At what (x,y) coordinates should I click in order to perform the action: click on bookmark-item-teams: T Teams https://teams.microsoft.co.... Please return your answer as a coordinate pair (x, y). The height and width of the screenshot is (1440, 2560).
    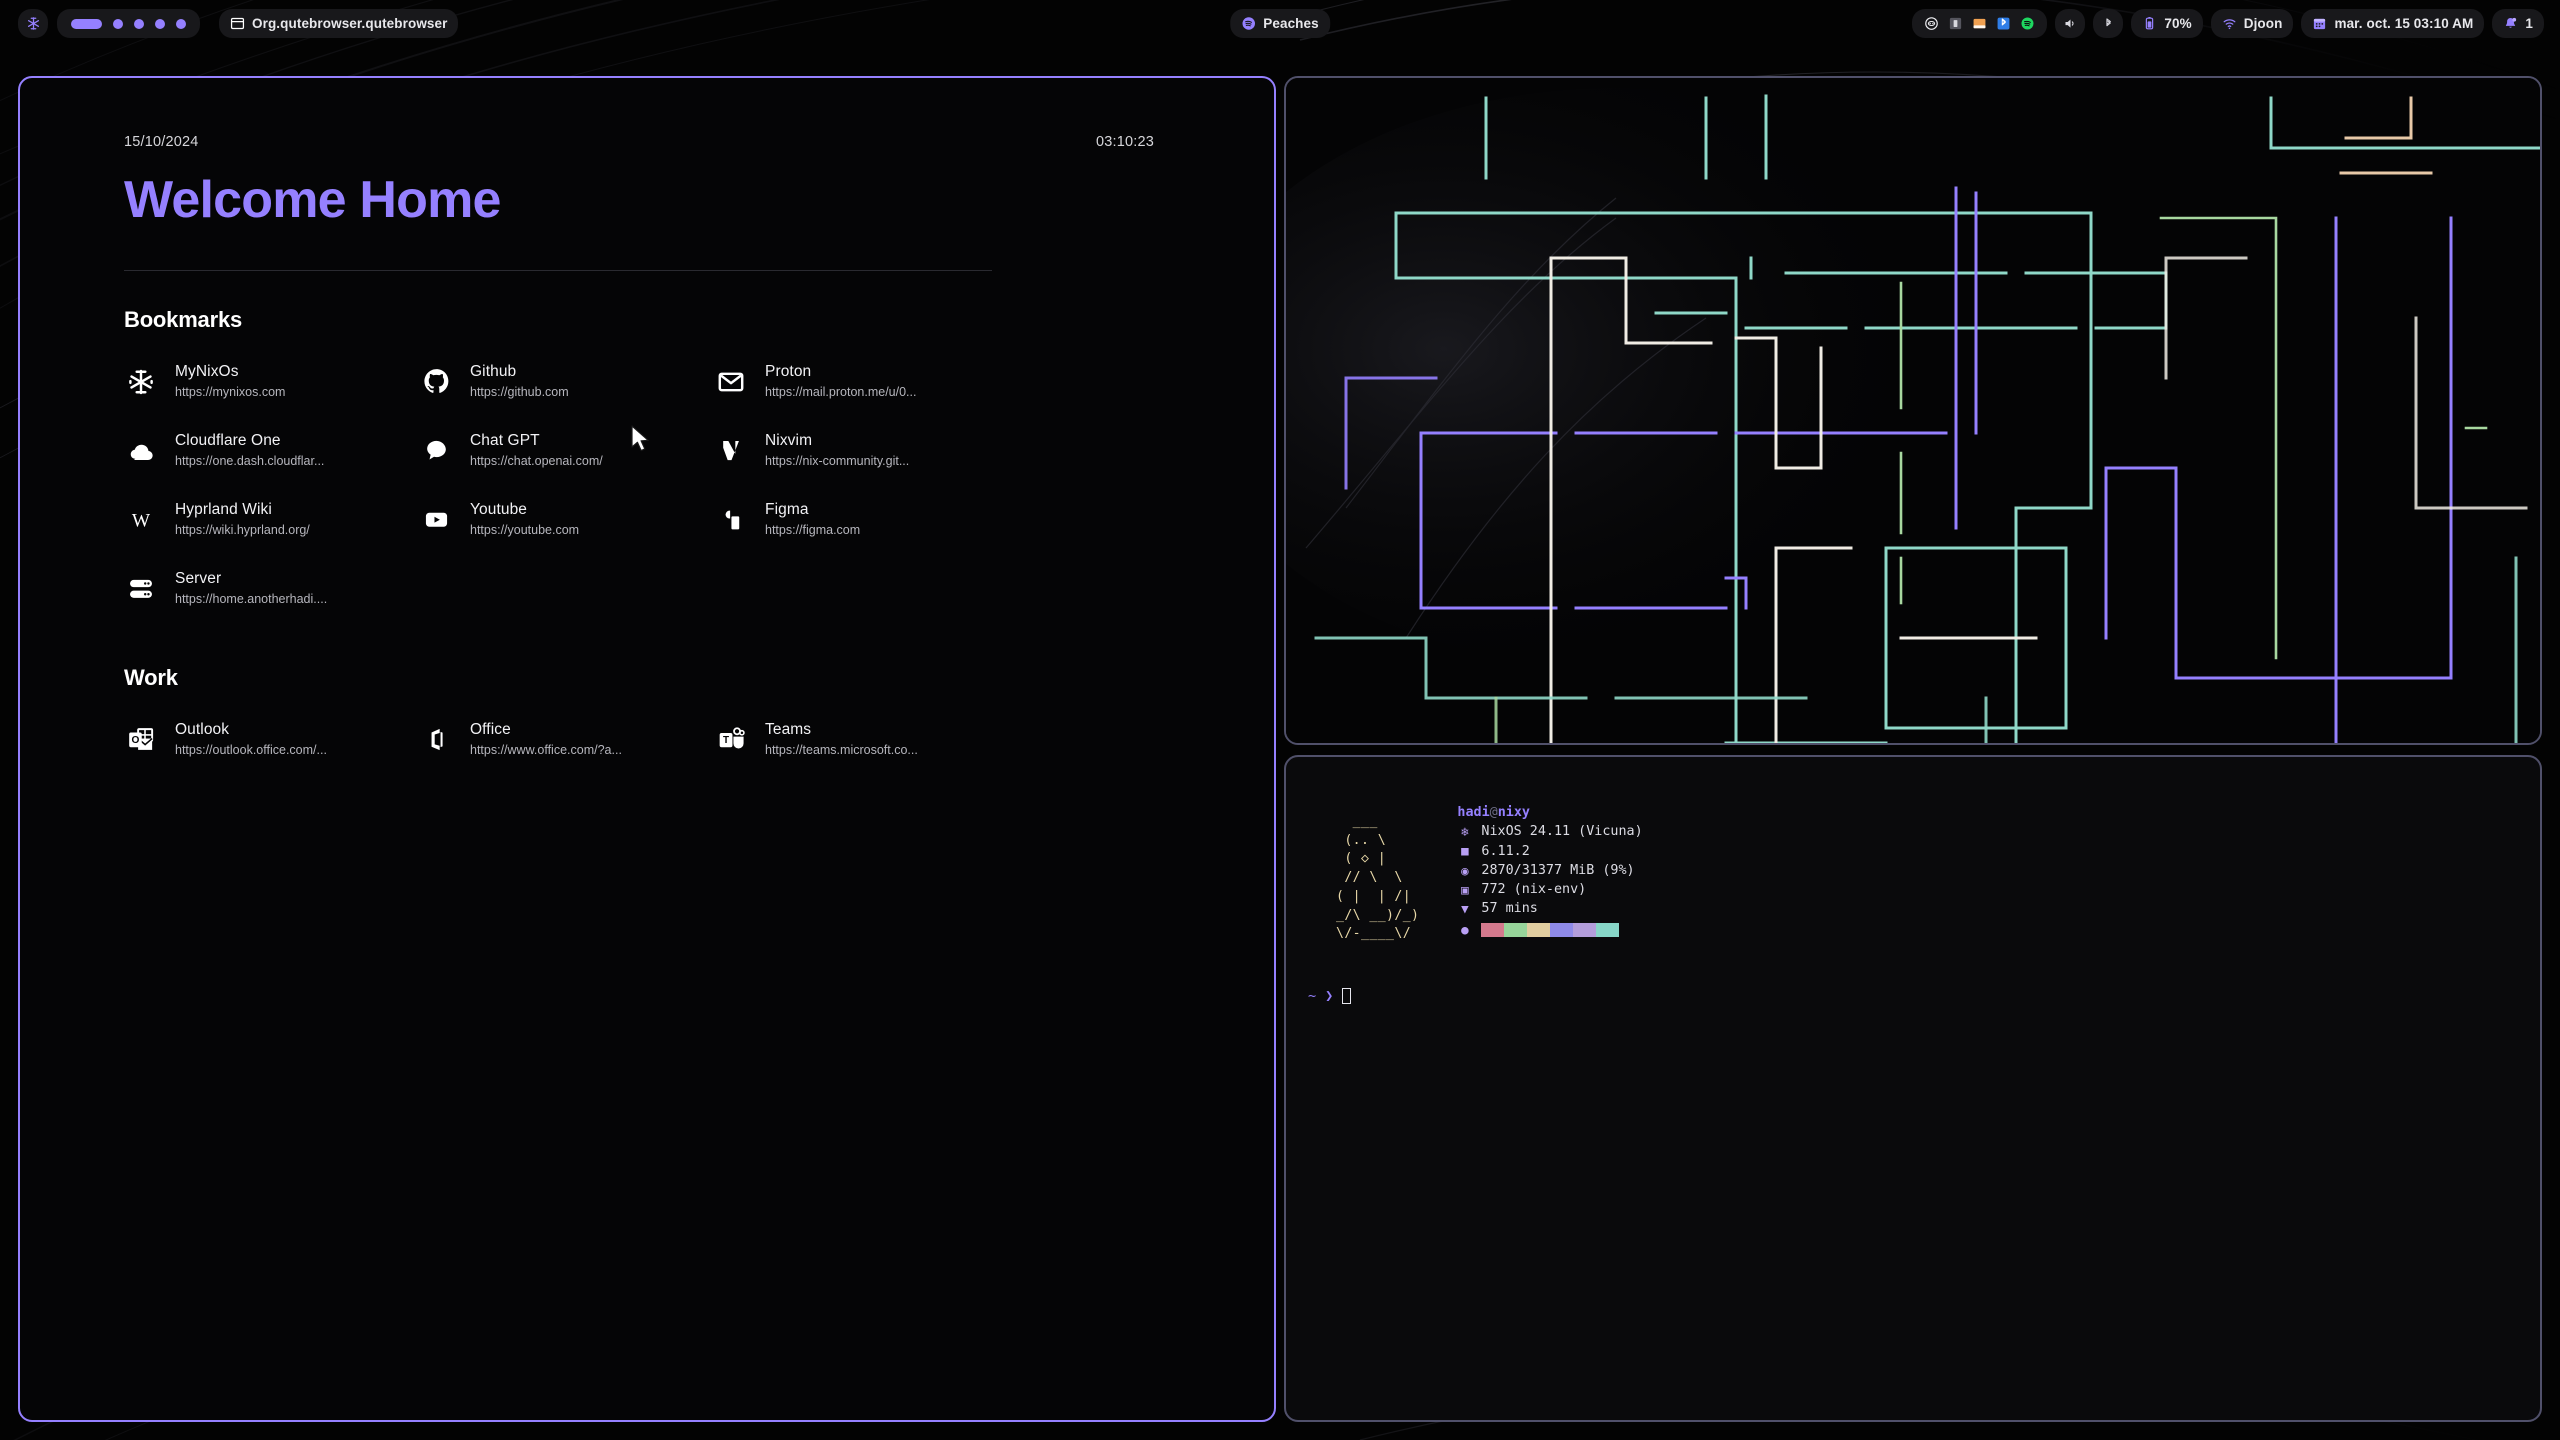
    Looking at the image, I should click on (861, 739).